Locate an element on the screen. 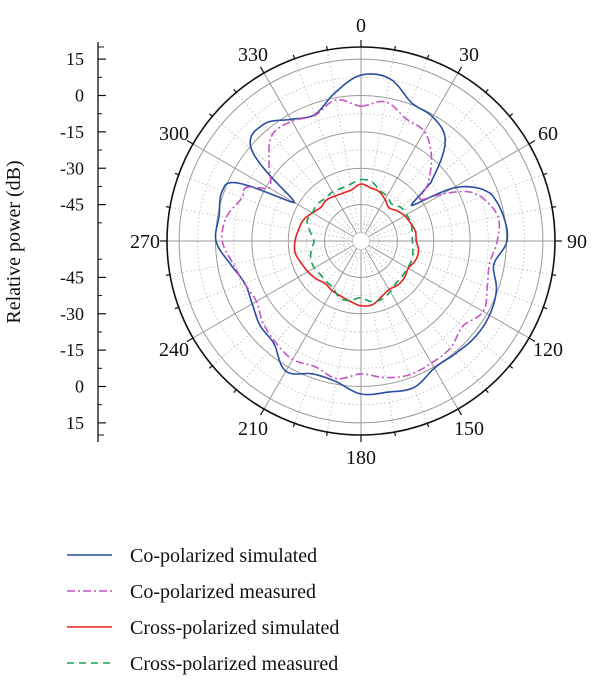 The height and width of the screenshot is (687, 600). legend-label-2: Cross-polarized simulated is located at coordinates (234, 628).